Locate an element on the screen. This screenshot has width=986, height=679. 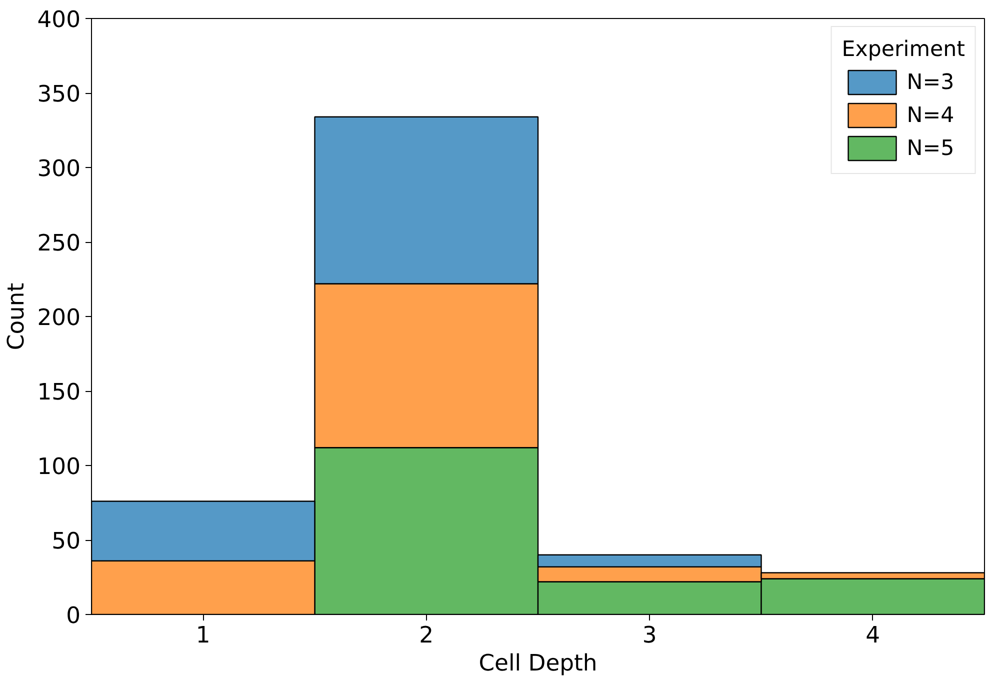
y-tick-label: 350 is located at coordinates (59, 95).